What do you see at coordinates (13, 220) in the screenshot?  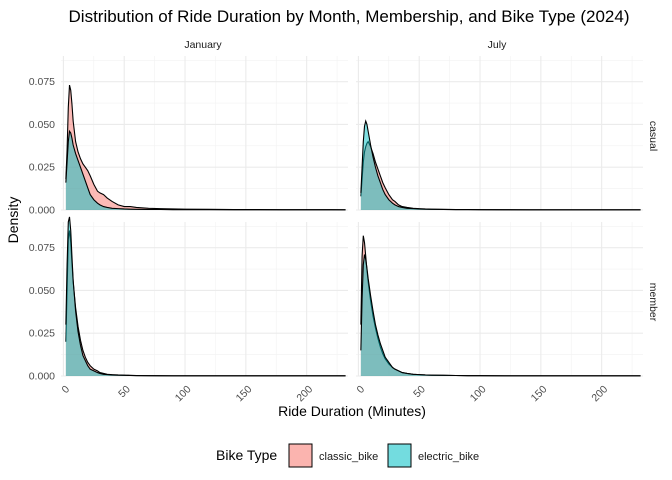 I see `y-axis-title: Density` at bounding box center [13, 220].